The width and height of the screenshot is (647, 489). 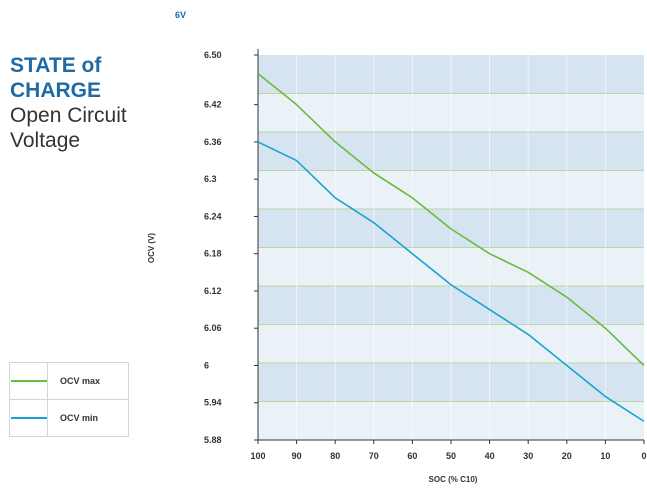 I want to click on legend: OCV max OCV min, so click(x=69, y=399).